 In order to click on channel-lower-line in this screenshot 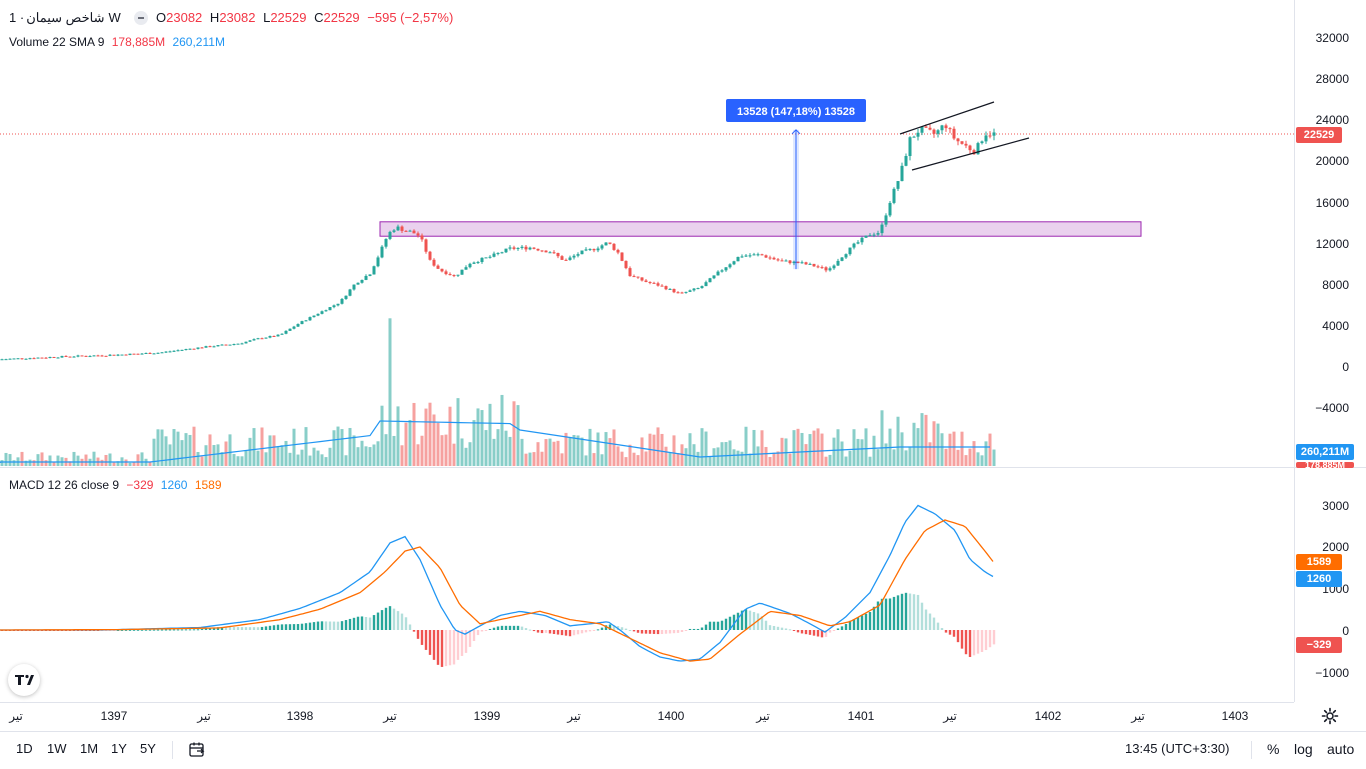, I will do `click(970, 154)`.